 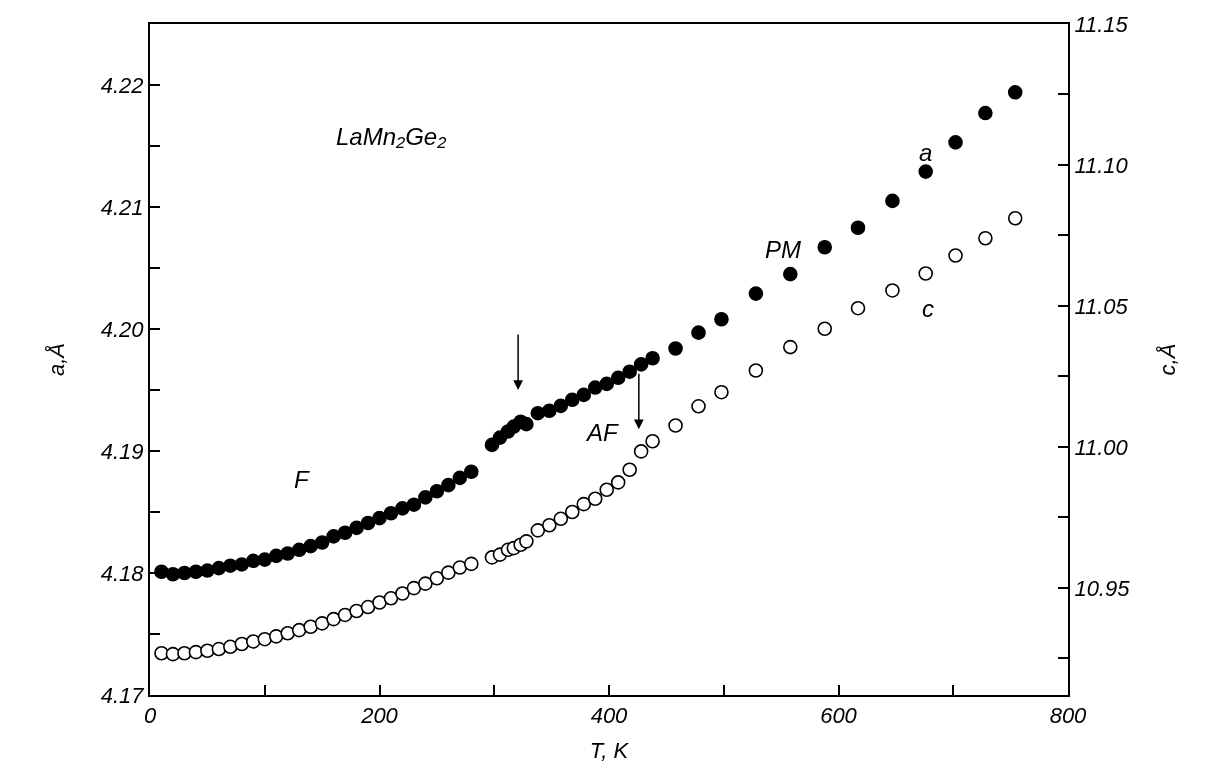 What do you see at coordinates (602, 432) in the screenshot?
I see `annotation: AF` at bounding box center [602, 432].